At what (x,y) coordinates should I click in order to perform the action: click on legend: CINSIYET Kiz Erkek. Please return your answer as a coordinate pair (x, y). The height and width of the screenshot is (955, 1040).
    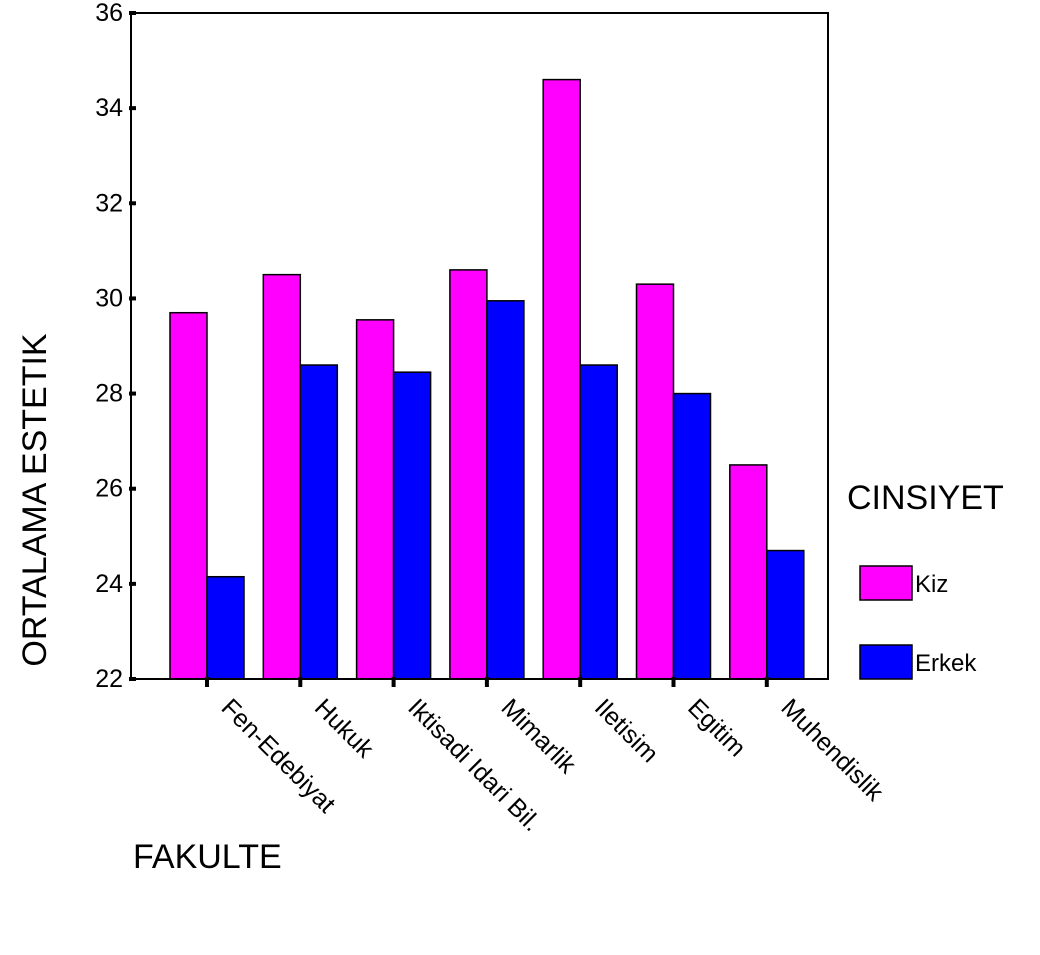
    Looking at the image, I should click on (925, 579).